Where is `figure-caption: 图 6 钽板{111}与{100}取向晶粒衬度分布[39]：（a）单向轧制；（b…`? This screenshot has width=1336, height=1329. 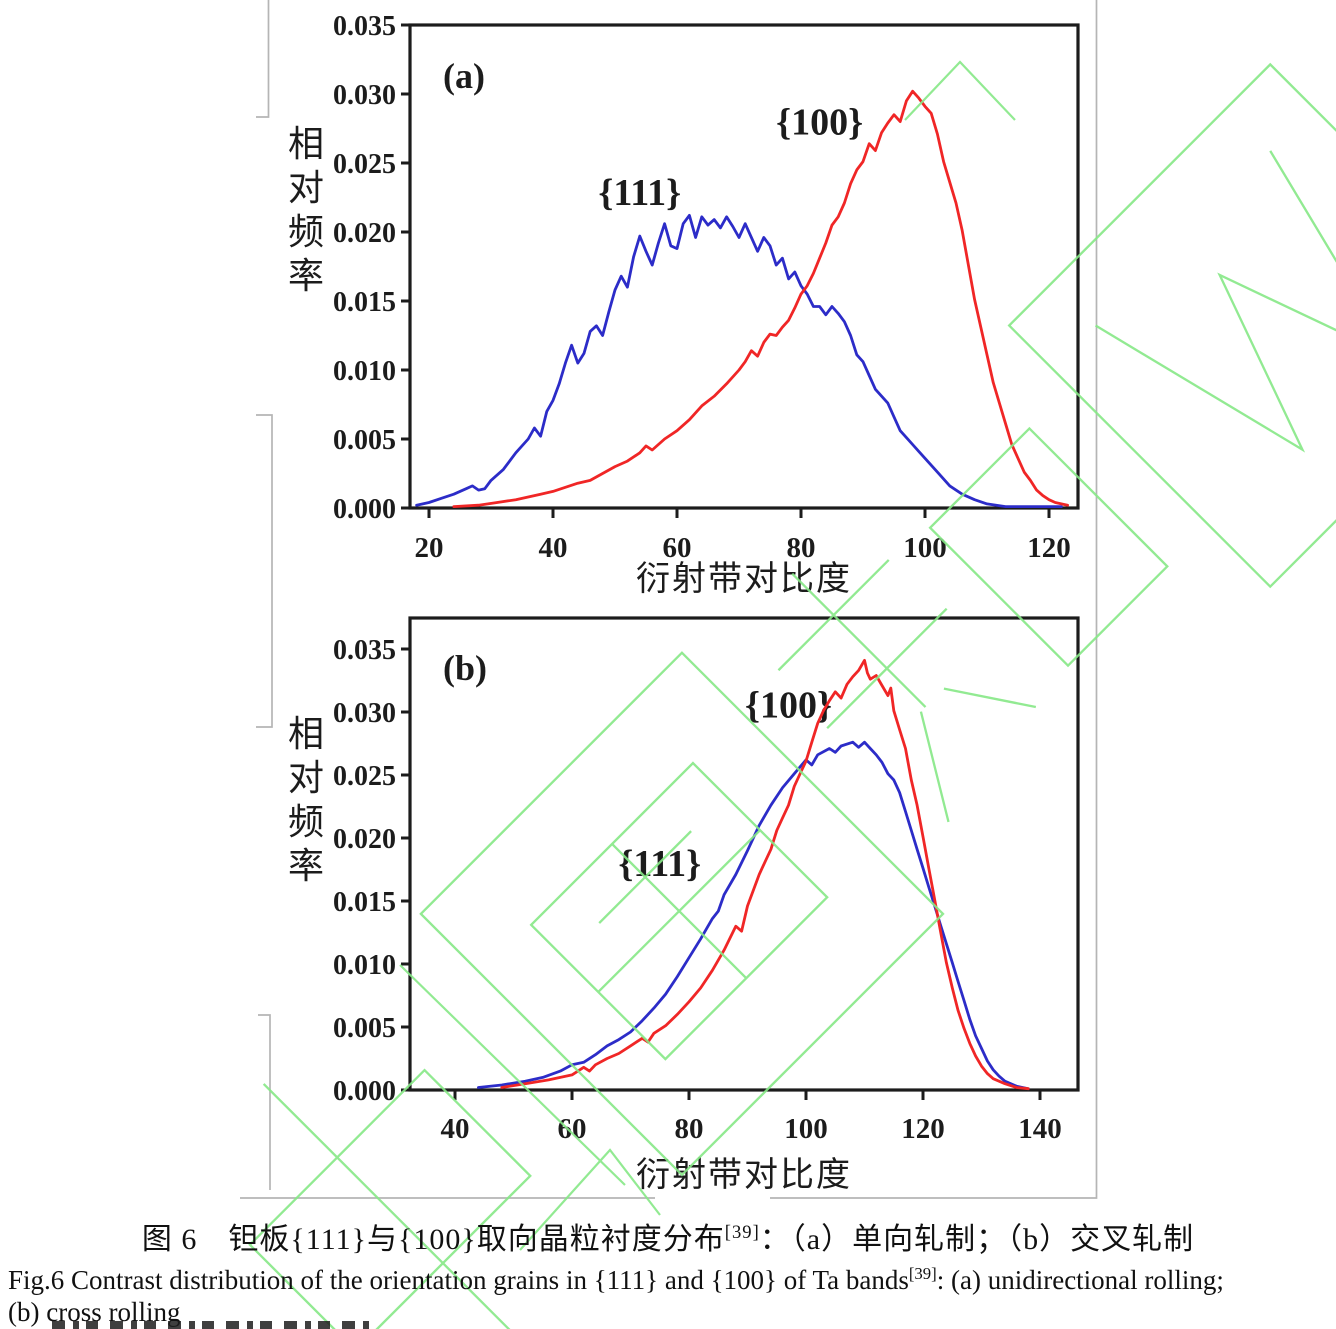
figure-caption: 图 6 钽板{111}与{100}取向晶粒衬度分布[39]：（a）单向轧制；（b… is located at coordinates (668, 1275).